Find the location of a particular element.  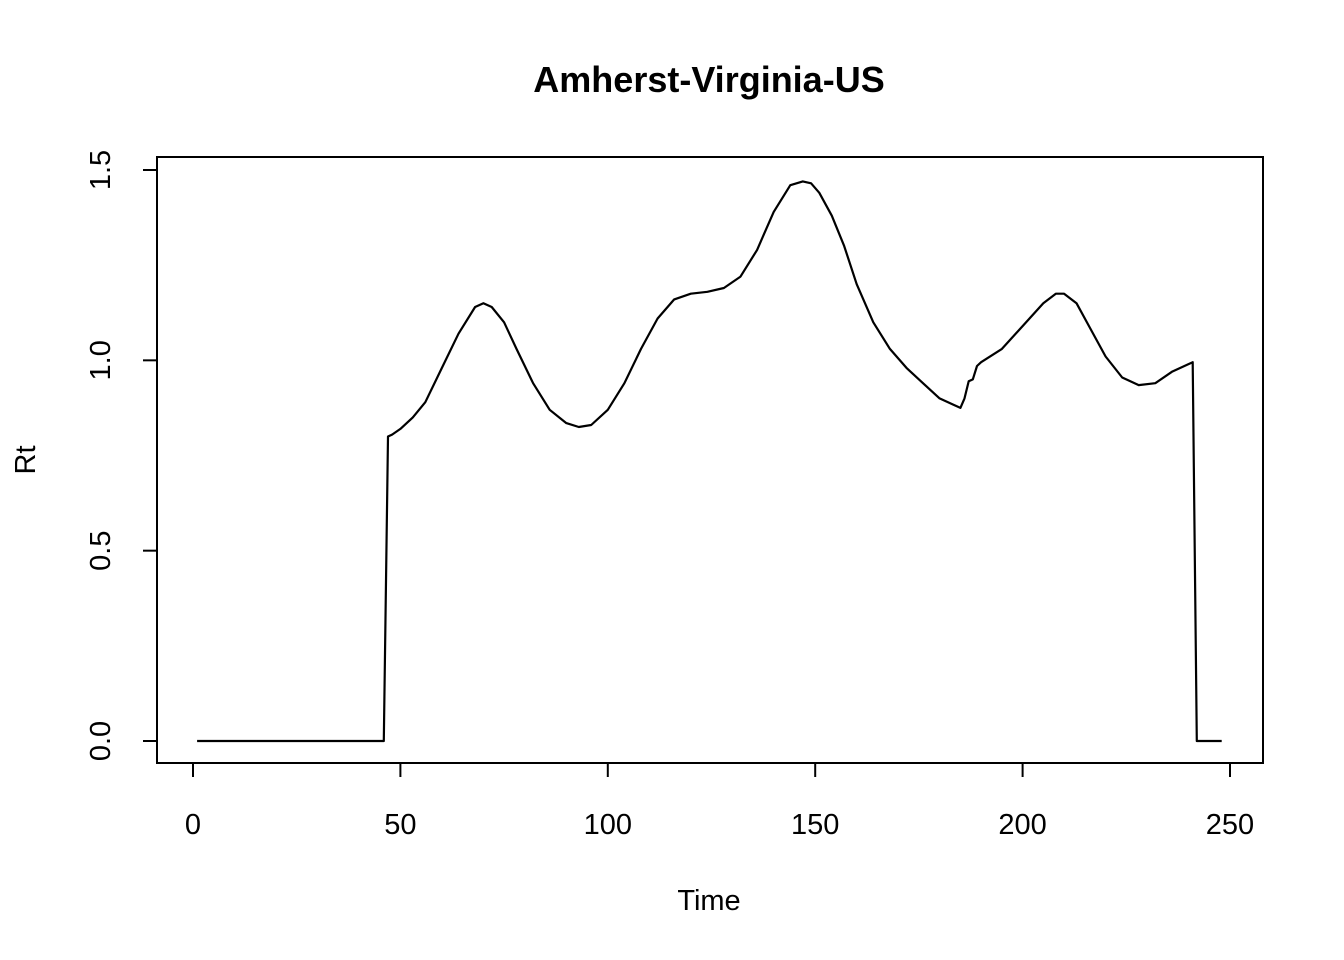

x-axis-label: Time is located at coordinates (708, 901).